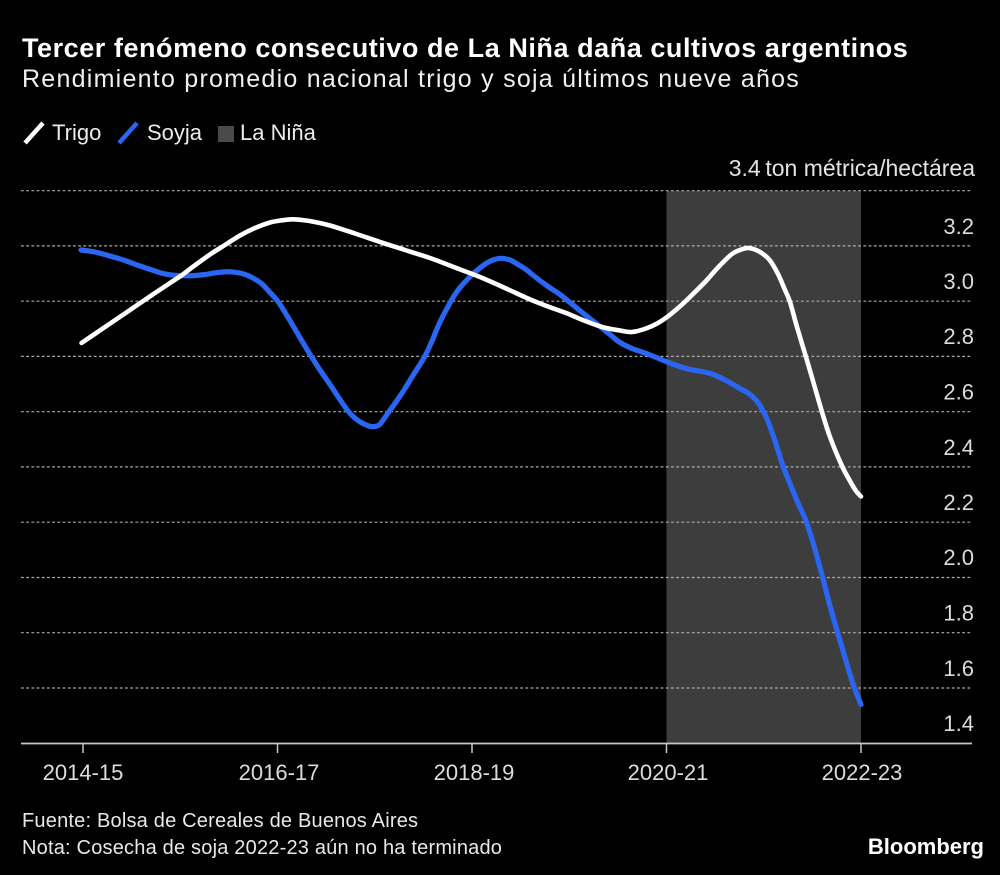 This screenshot has width=1000, height=875. Describe the element at coordinates (668, 772) in the screenshot. I see `svg-text: 2020-21` at that location.